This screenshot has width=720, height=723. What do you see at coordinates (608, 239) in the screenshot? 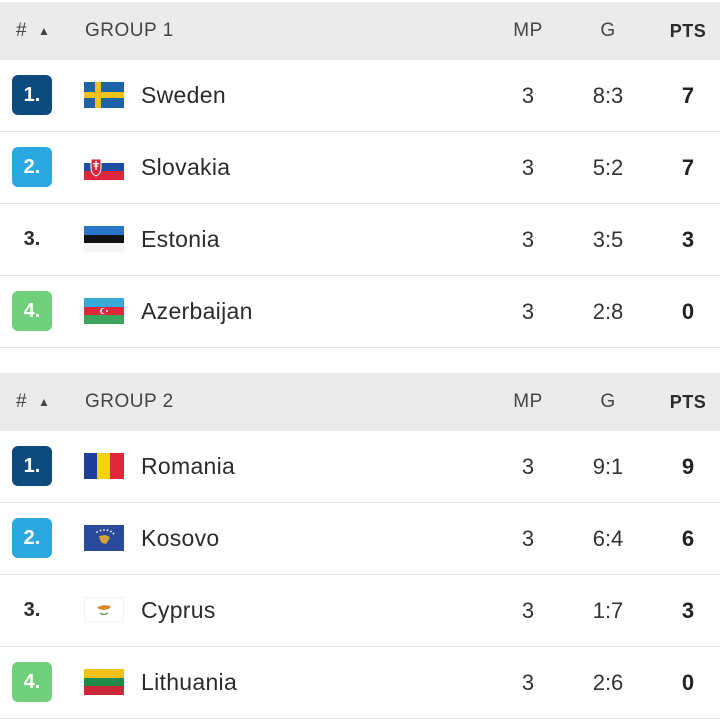
I see `goals: 3:5` at bounding box center [608, 239].